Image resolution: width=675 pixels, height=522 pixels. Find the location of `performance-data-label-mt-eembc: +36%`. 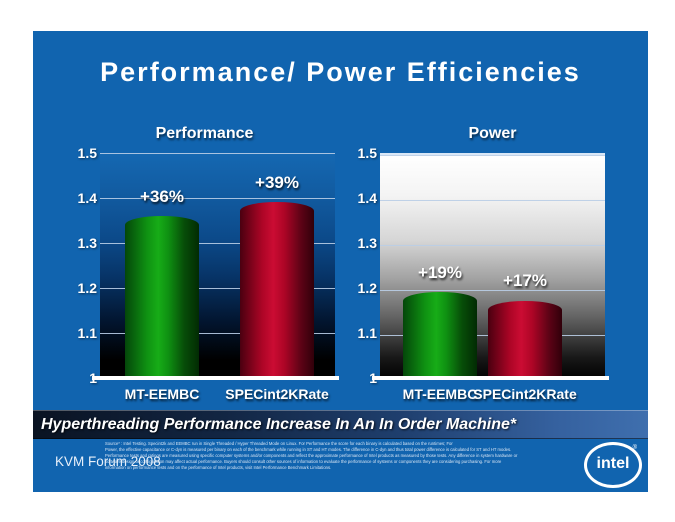

performance-data-label-mt-eembc: +36% is located at coordinates (162, 196).